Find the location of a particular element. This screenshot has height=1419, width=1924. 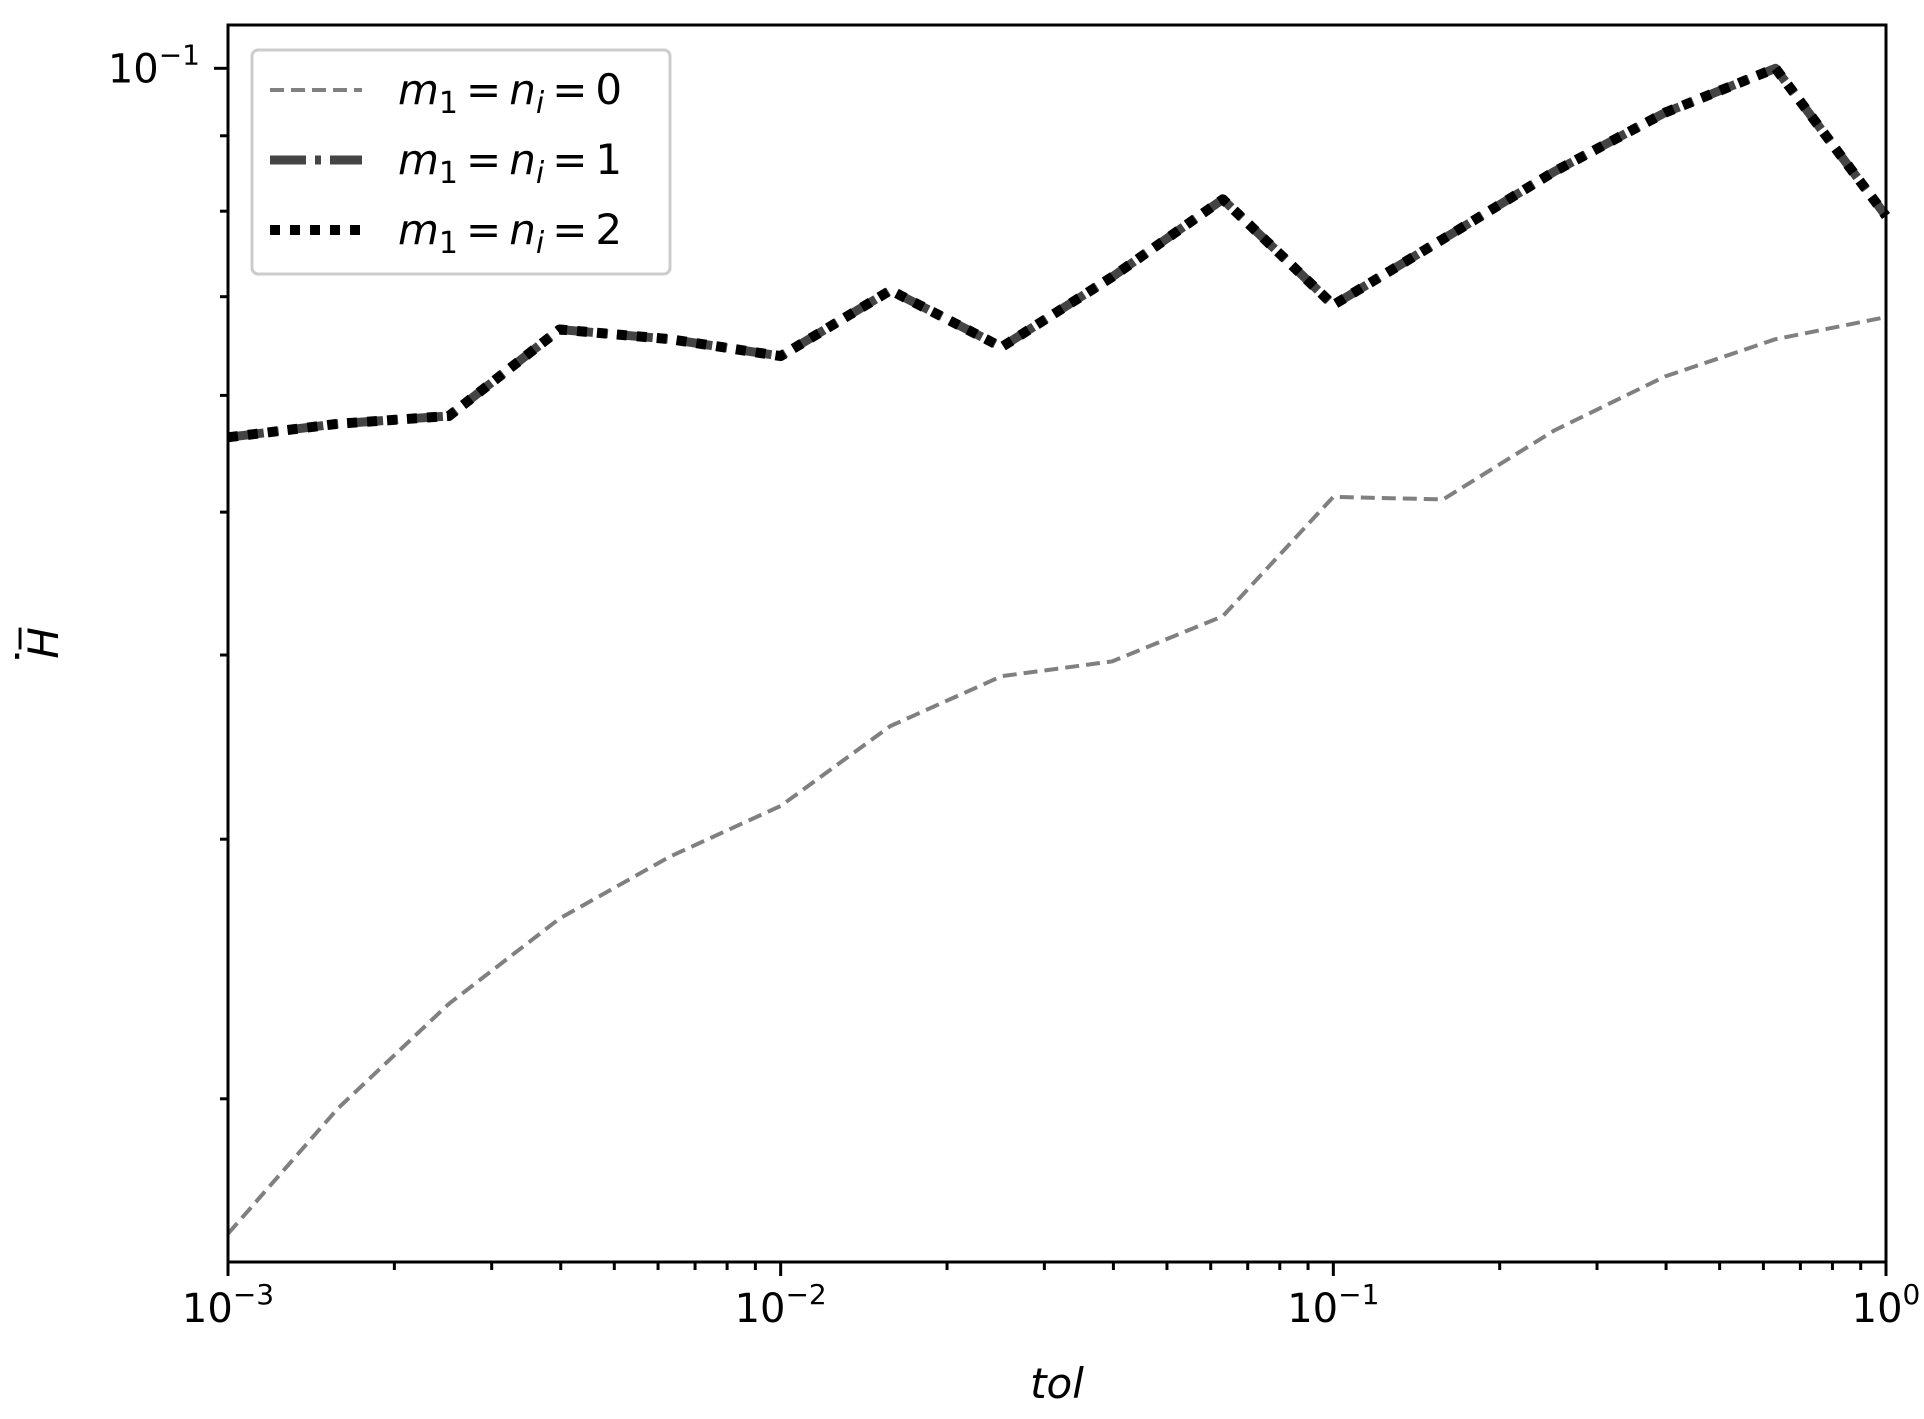

legend-label-1: m1 = ni = 1 is located at coordinates (510, 163).